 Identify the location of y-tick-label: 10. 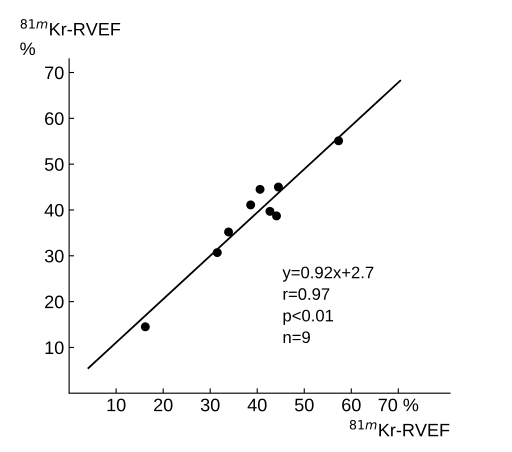
(55, 347).